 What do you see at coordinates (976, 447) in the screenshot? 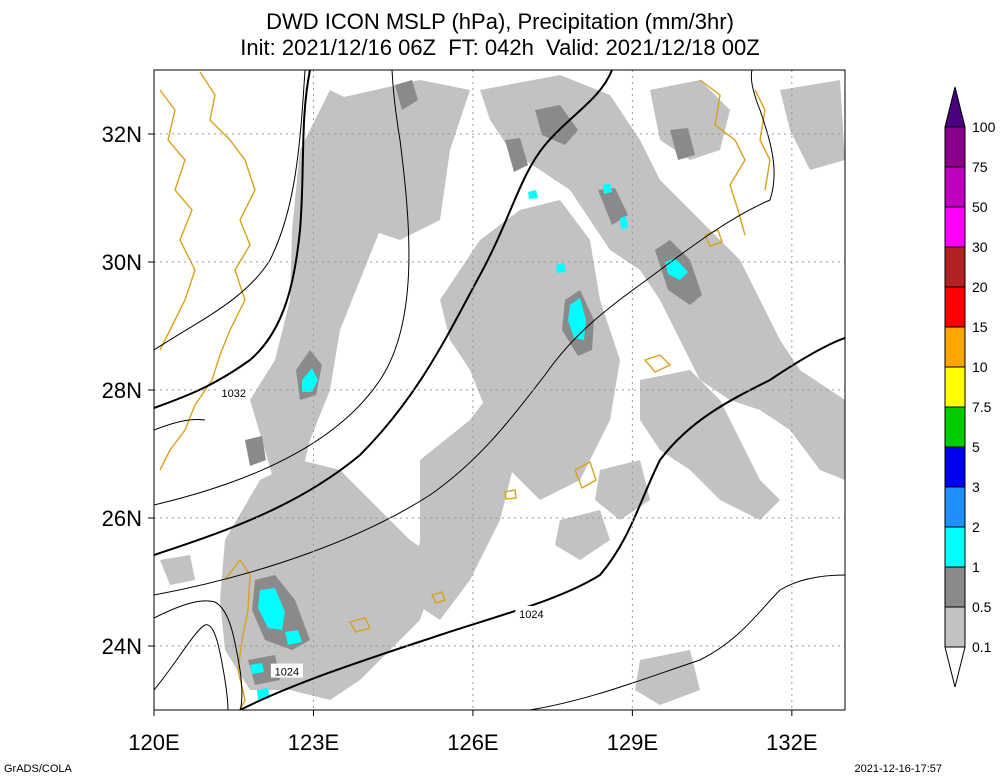
I see `colorbar-label-5: 5` at bounding box center [976, 447].